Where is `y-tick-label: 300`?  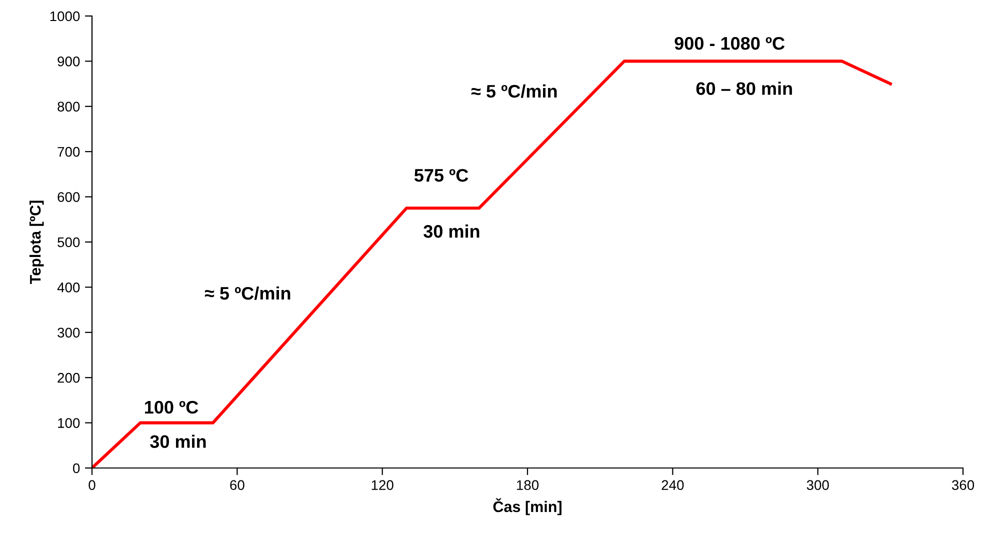
y-tick-label: 300 is located at coordinates (69, 333).